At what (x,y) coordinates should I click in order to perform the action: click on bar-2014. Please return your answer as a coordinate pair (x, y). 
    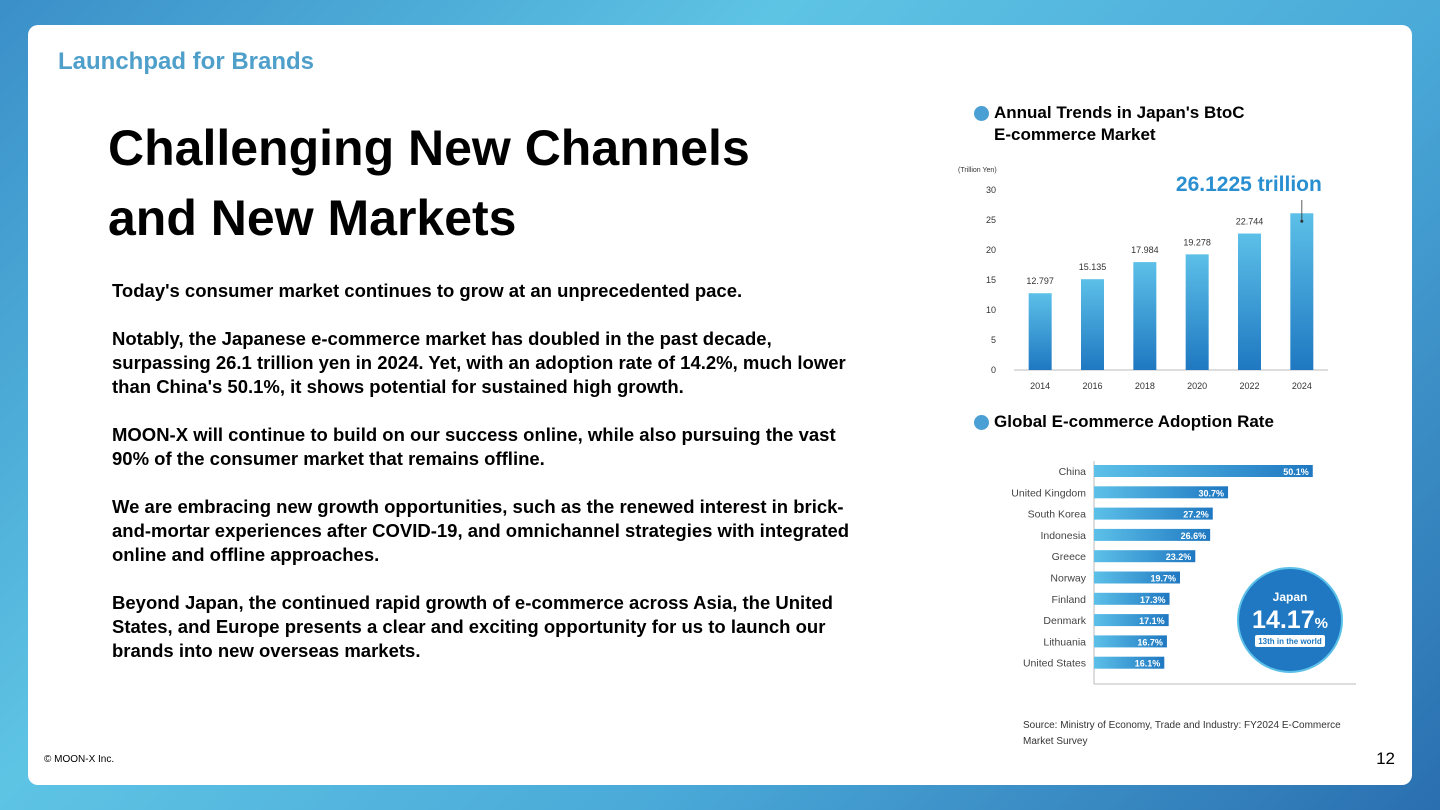
    Looking at the image, I should click on (1040, 331).